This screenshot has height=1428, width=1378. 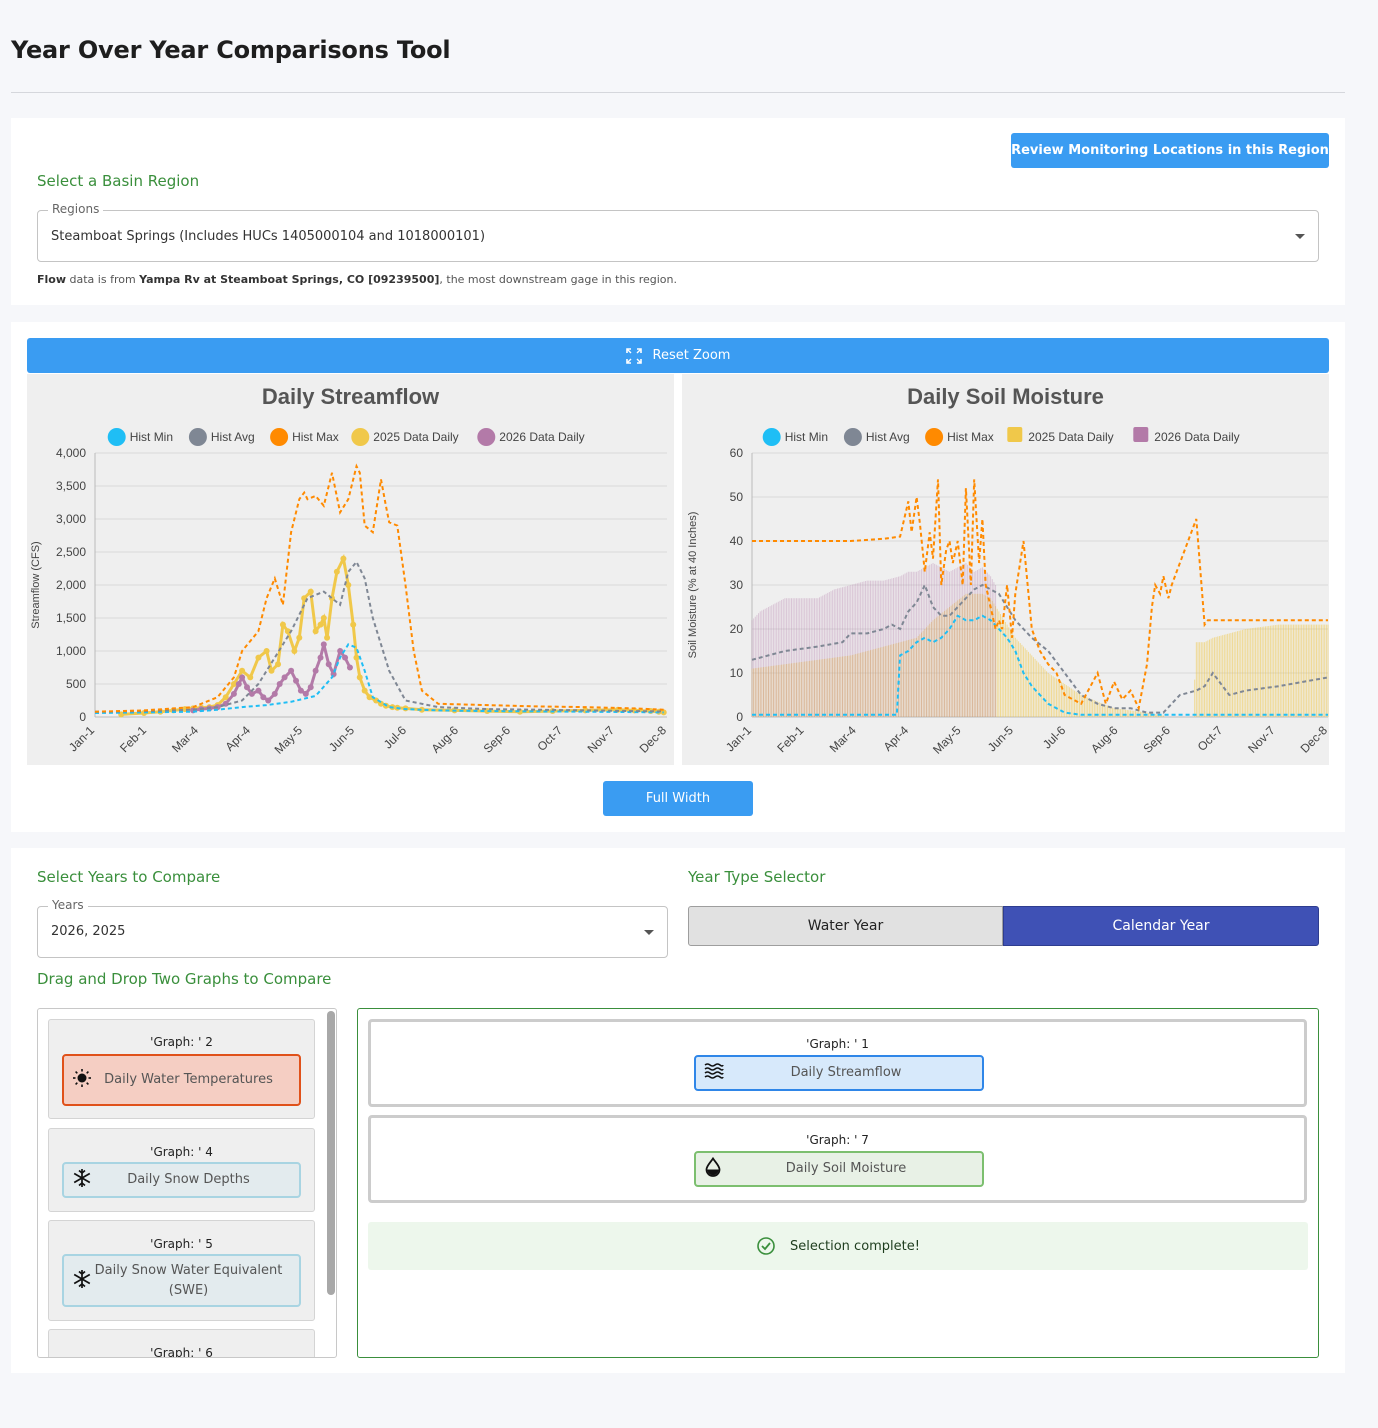 I want to click on chart-title: Daily Soil Moisture, so click(x=1005, y=396).